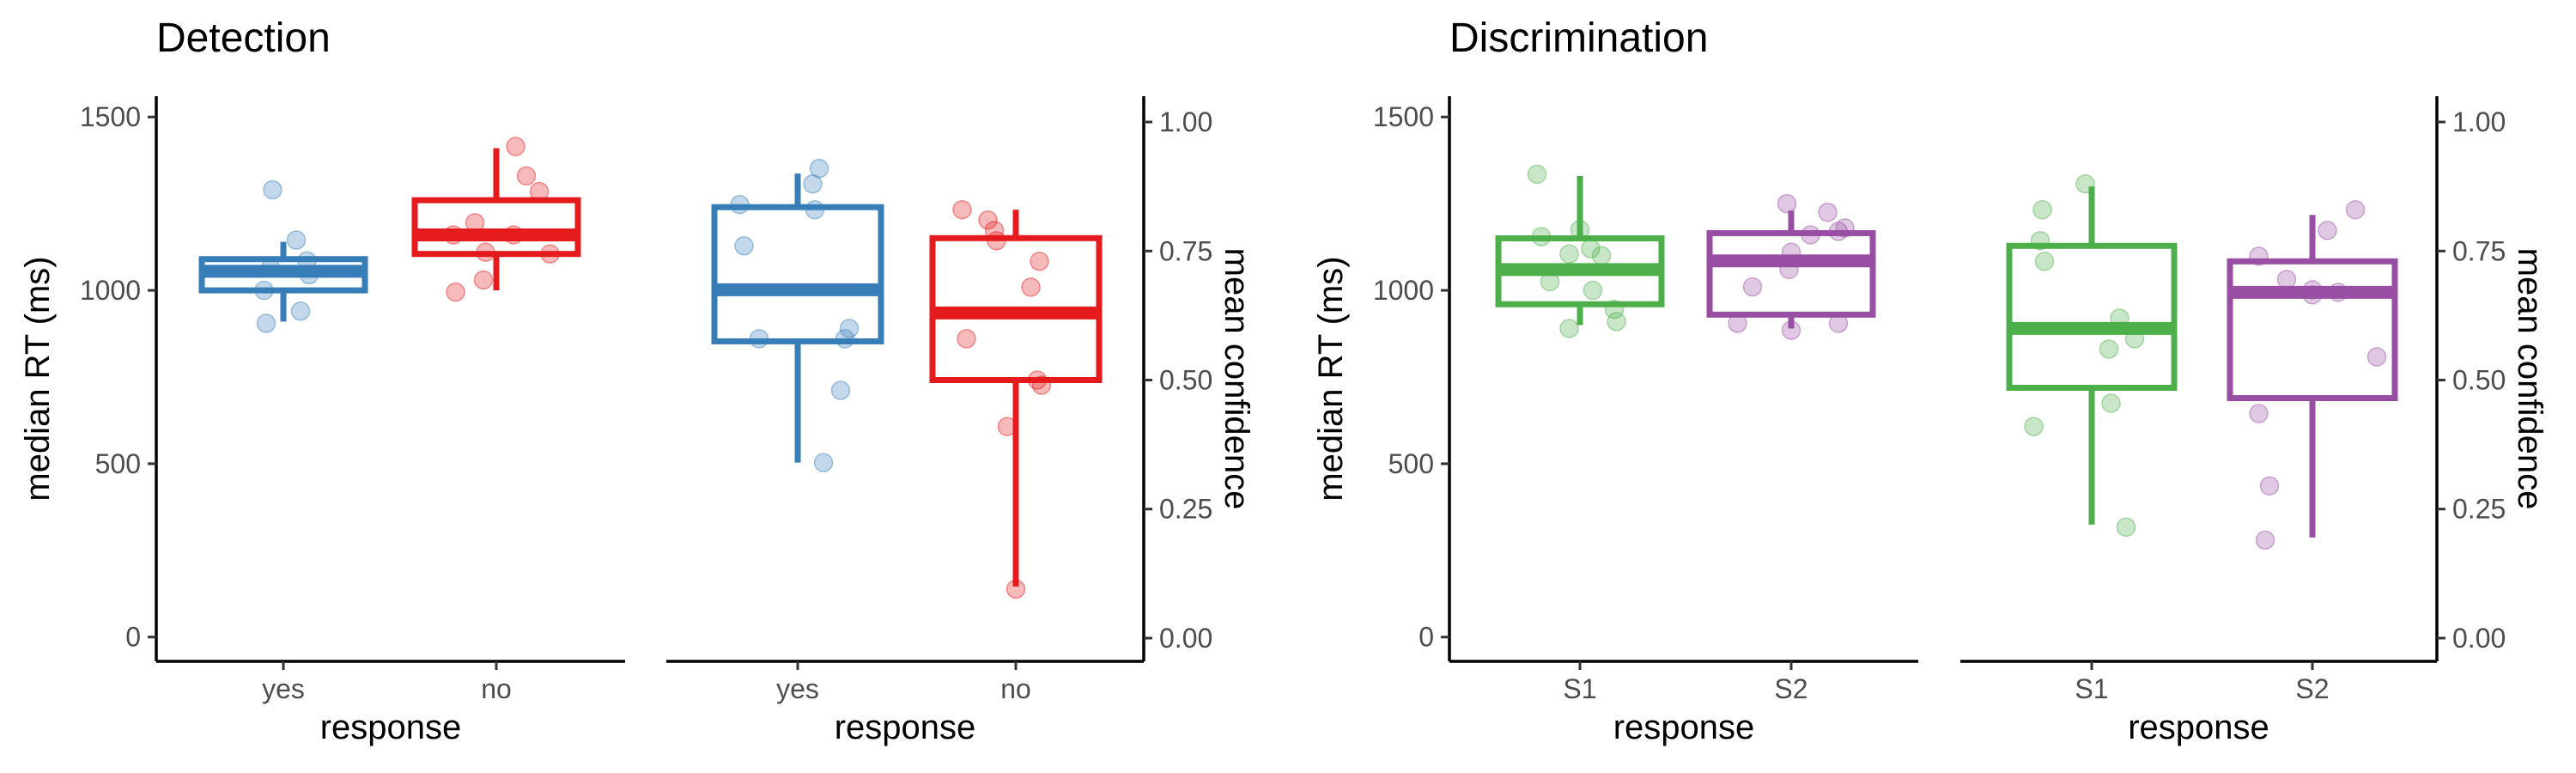 The height and width of the screenshot is (773, 2576). Describe the element at coordinates (243, 38) in the screenshot. I see `panel-title: Detection` at that location.